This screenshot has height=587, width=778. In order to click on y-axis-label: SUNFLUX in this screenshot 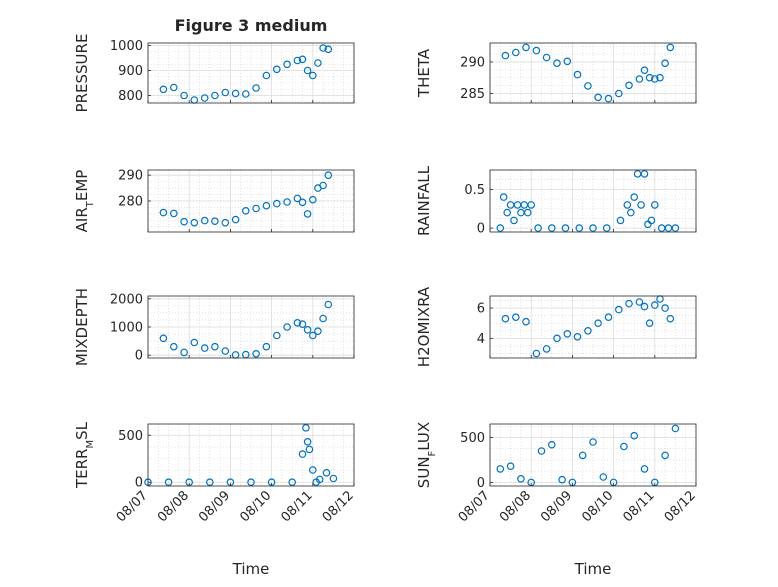, I will do `click(426, 455)`.